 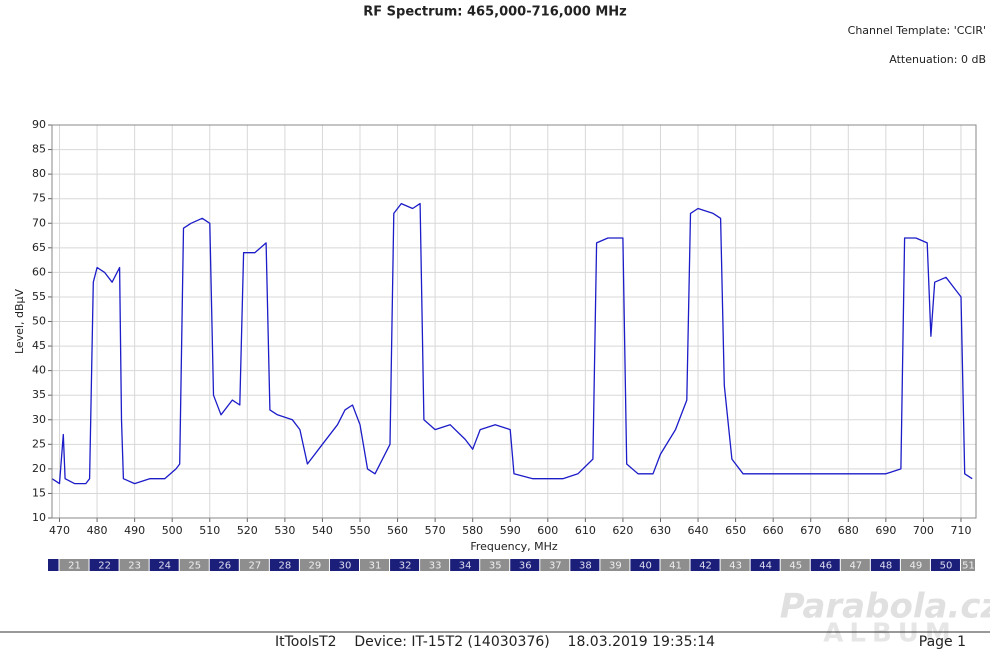 I want to click on x-tick-label: 470, so click(x=59, y=530).